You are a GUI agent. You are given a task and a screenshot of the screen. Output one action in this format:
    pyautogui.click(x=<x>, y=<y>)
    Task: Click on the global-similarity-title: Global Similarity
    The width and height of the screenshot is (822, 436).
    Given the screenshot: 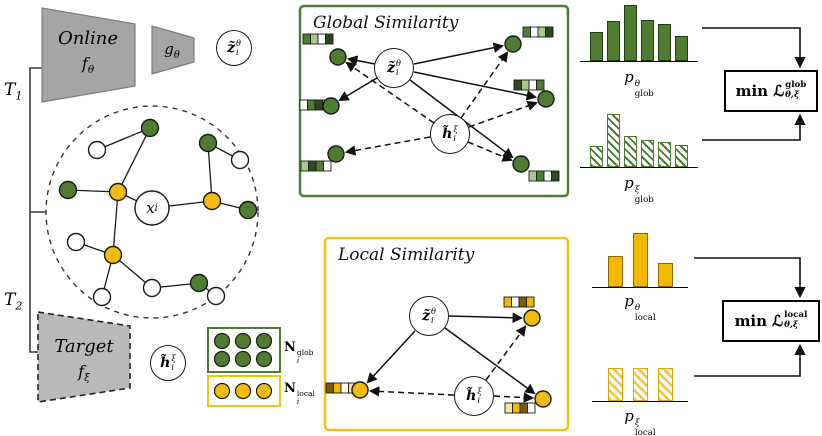 What is the action you would take?
    pyautogui.click(x=386, y=23)
    